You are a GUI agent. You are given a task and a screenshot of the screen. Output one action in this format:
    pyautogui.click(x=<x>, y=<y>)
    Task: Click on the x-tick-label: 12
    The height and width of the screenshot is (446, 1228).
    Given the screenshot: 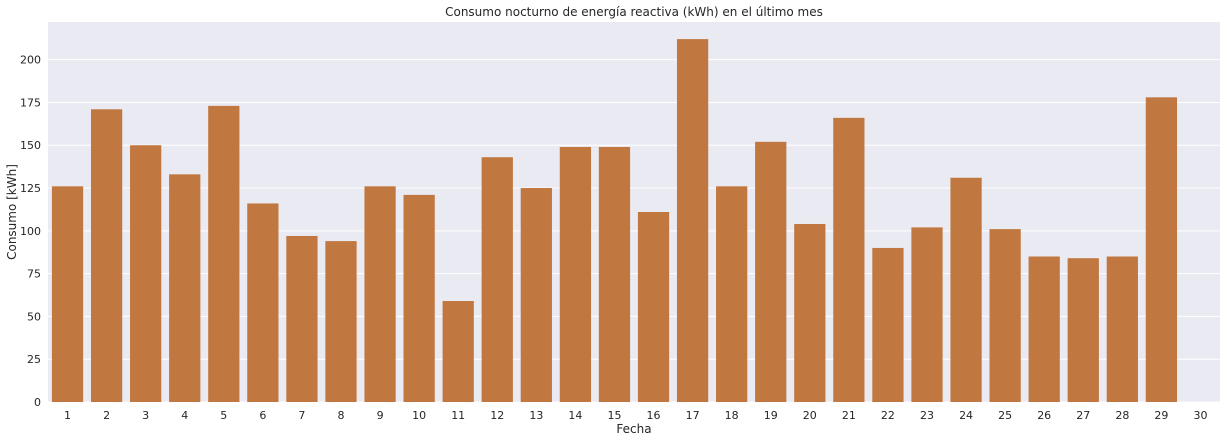 What is the action you would take?
    pyautogui.click(x=497, y=415)
    